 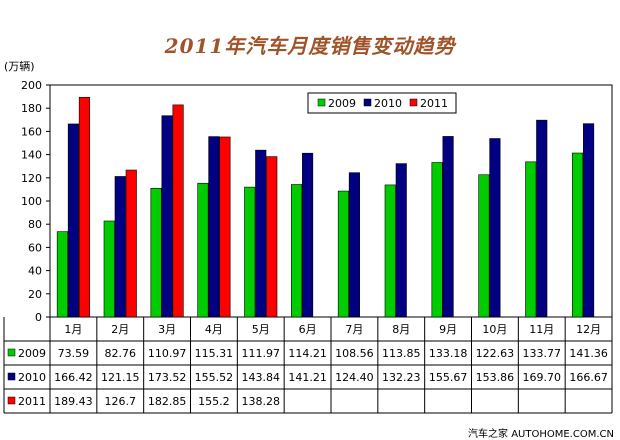 What do you see at coordinates (32, 377) in the screenshot?
I see `table-series-name: 2010` at bounding box center [32, 377].